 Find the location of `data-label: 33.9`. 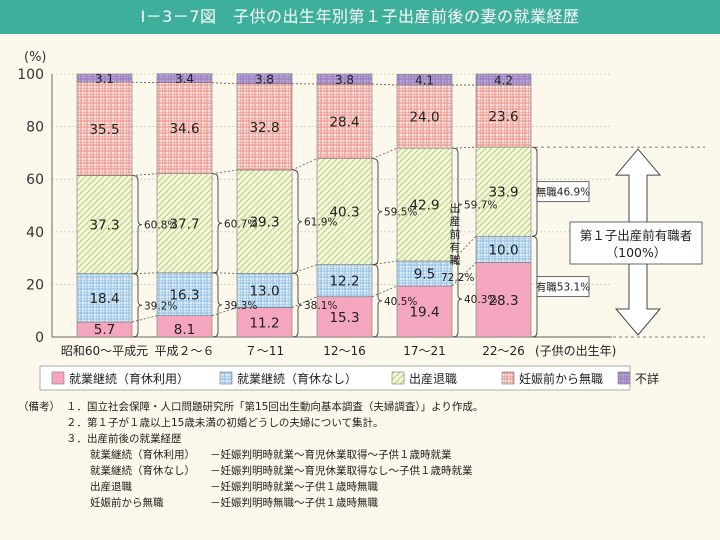

data-label: 33.9 is located at coordinates (503, 193).